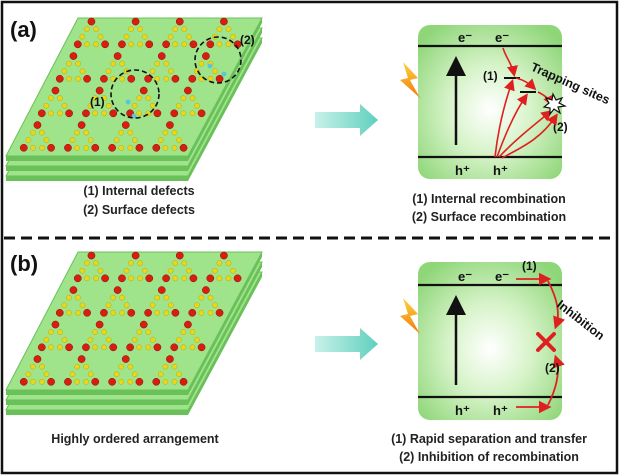  I want to click on panel-a-label: (a), so click(23, 29).